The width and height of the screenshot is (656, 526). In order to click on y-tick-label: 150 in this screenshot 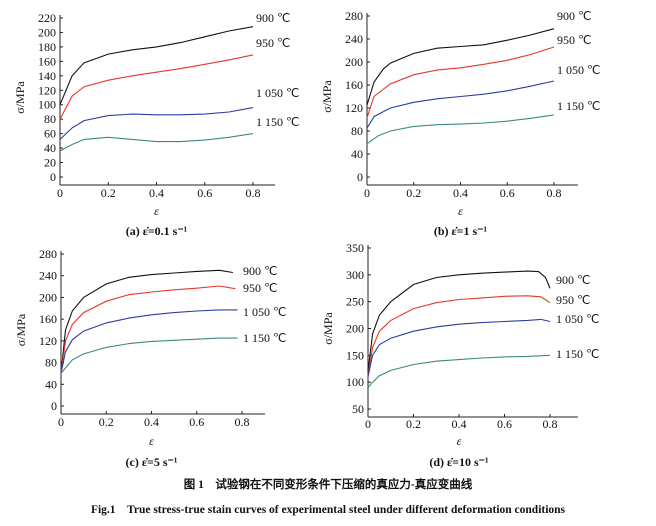, I will do `click(355, 355)`.